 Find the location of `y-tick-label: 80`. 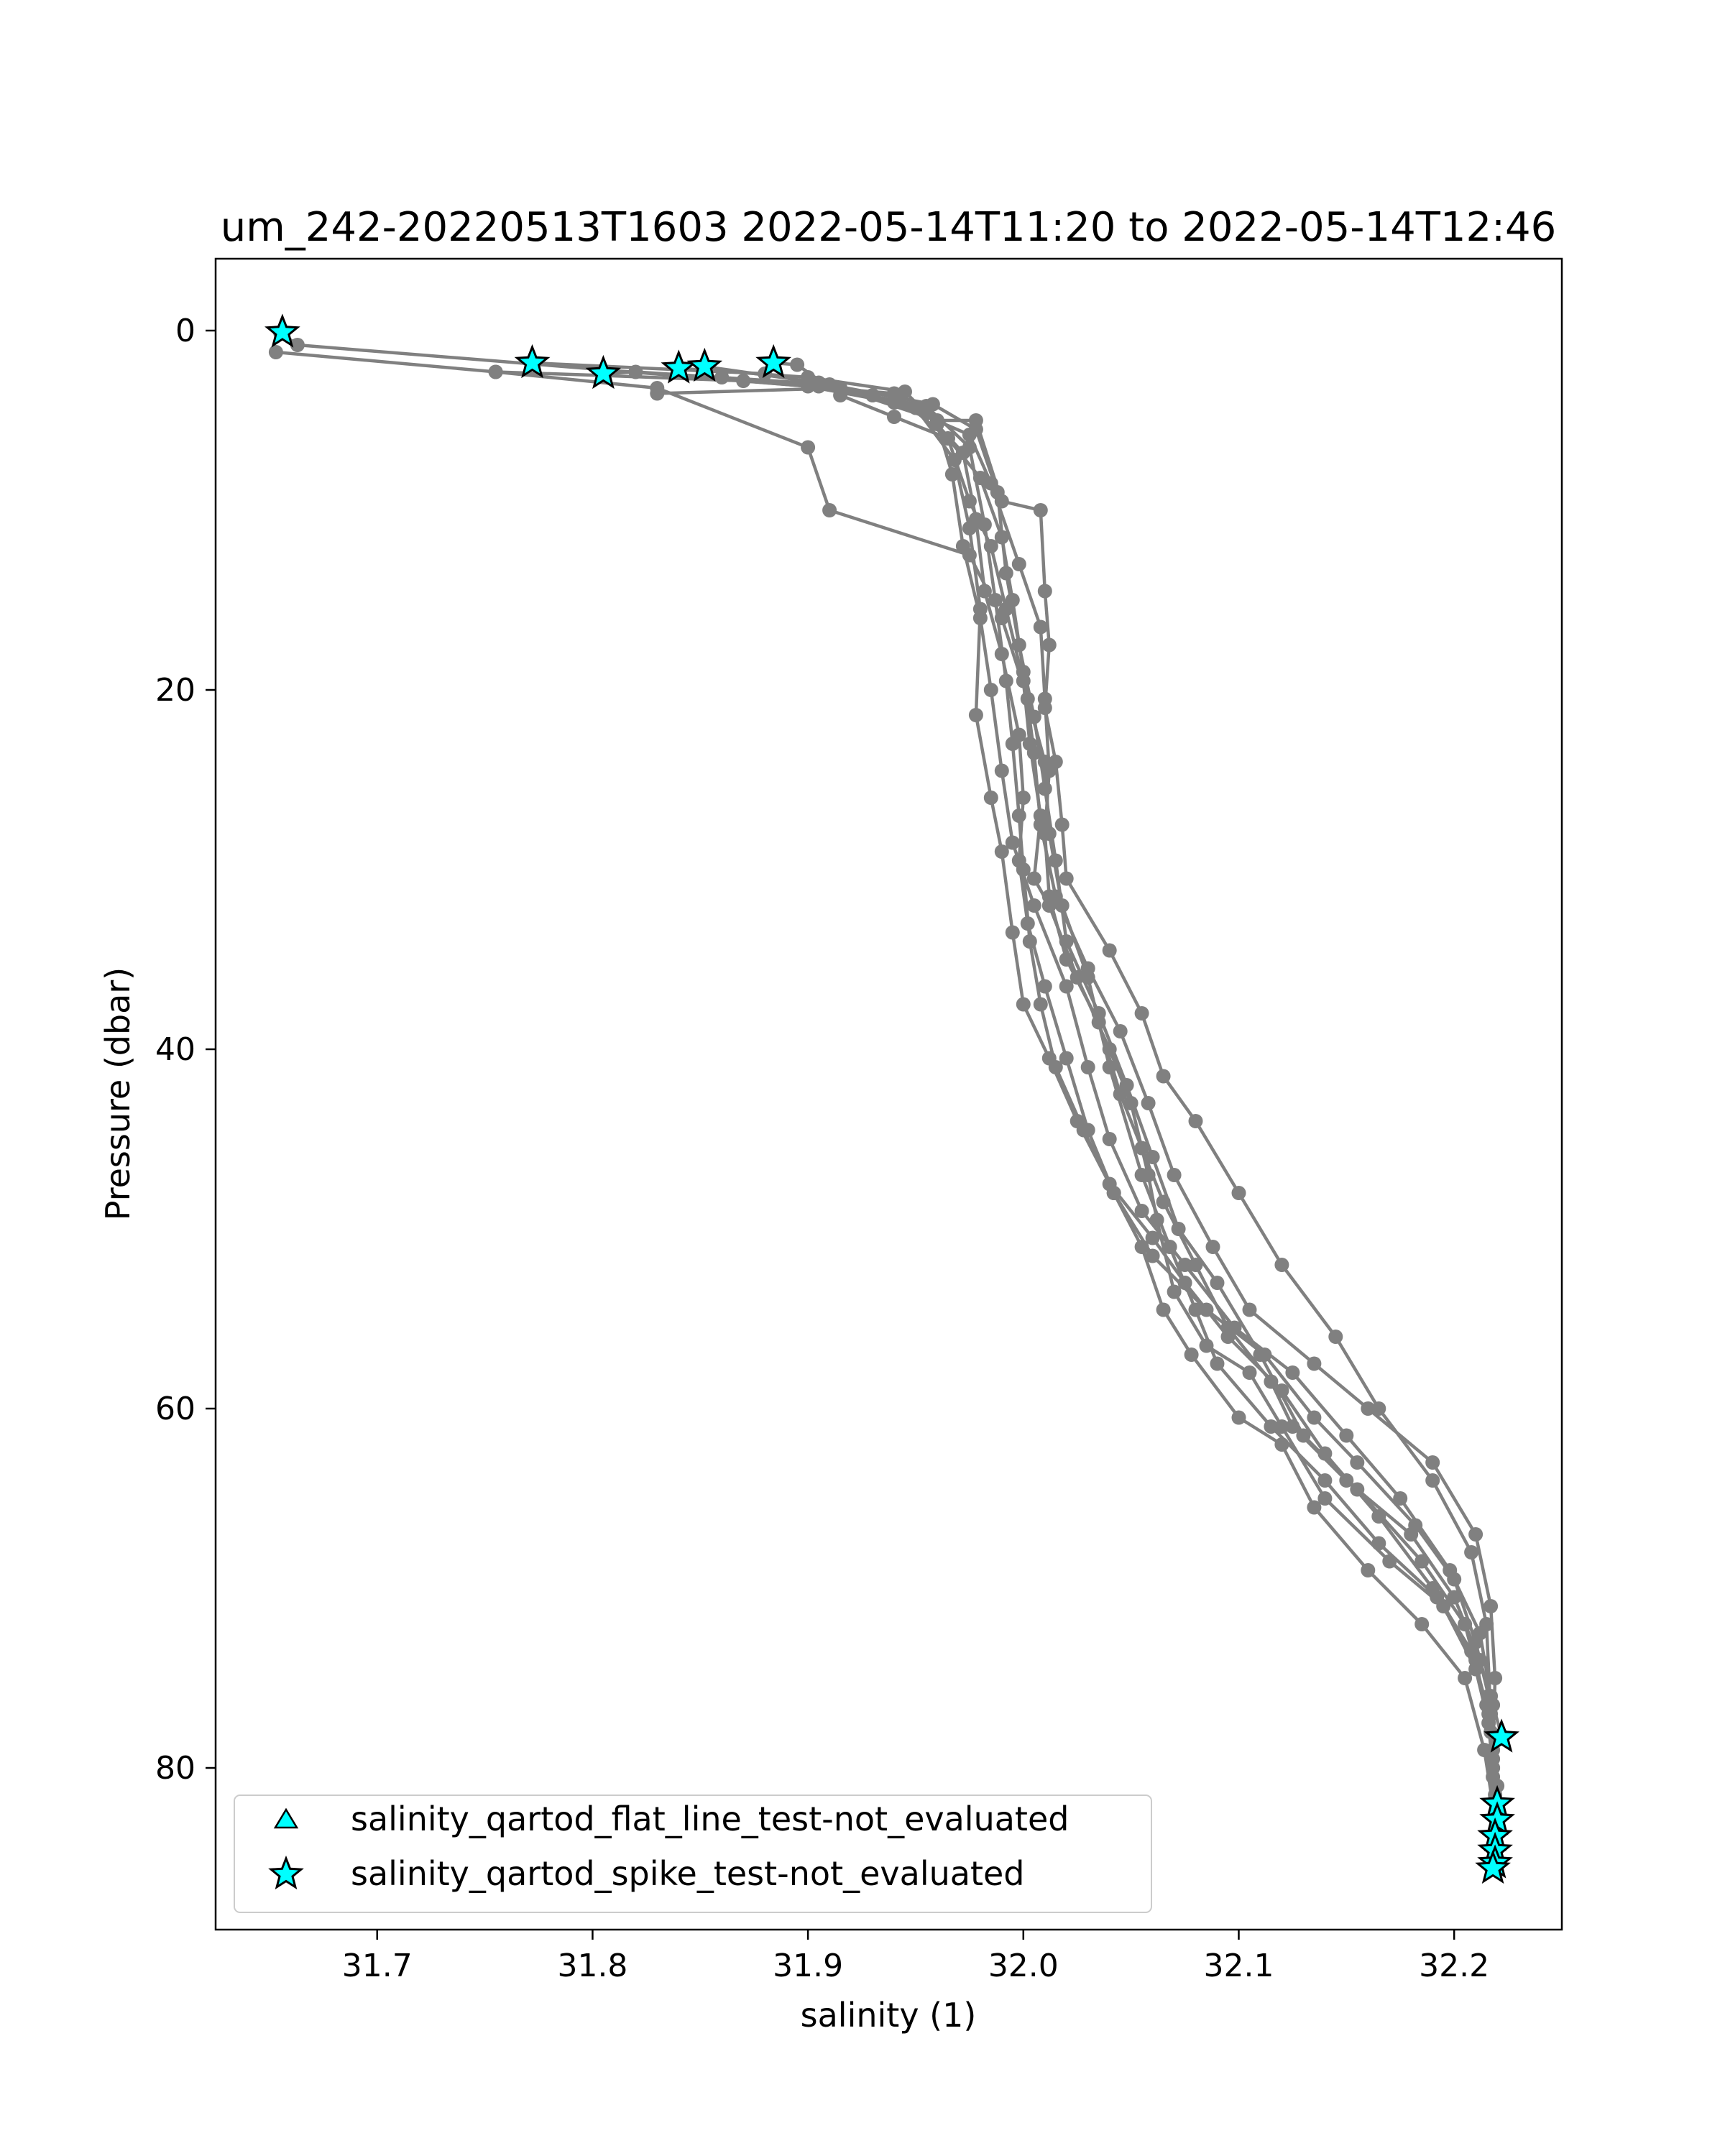

y-tick-label: 80 is located at coordinates (175, 1768).